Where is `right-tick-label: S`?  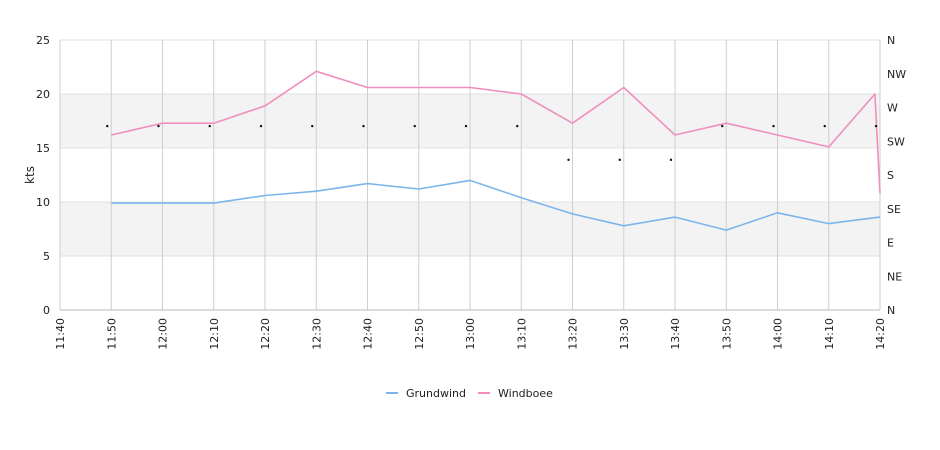 right-tick-label: S is located at coordinates (890, 175).